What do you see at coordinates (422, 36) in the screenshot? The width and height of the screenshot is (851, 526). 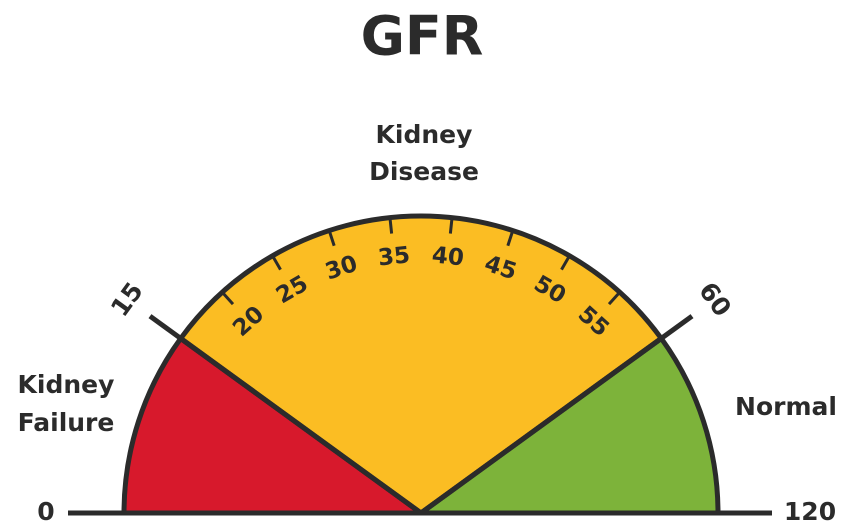 I see `title: GFR` at bounding box center [422, 36].